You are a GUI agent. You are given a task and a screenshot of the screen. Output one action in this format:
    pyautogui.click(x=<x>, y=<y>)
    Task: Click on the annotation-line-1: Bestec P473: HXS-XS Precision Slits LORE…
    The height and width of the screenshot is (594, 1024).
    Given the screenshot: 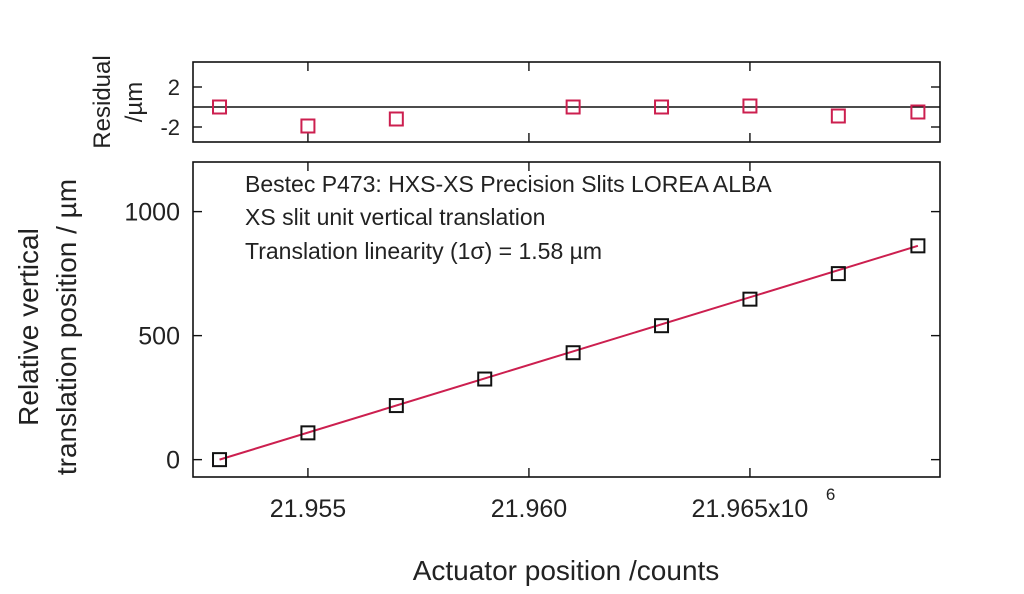 What is the action you would take?
    pyautogui.click(x=508, y=184)
    